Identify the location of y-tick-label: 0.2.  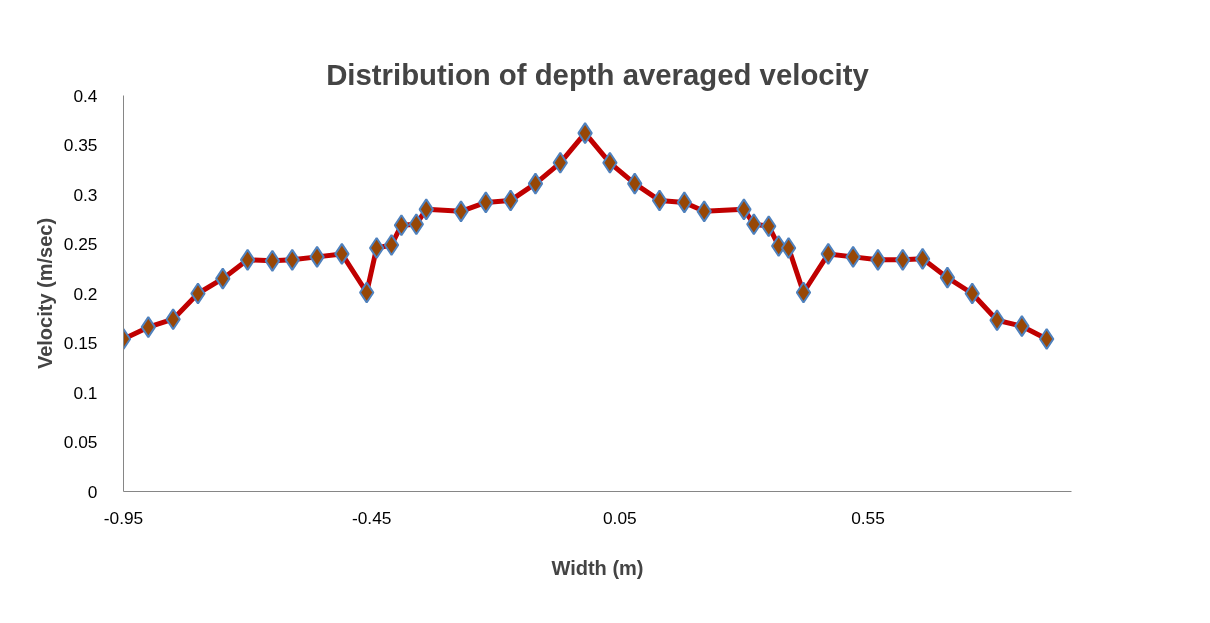
(85, 293).